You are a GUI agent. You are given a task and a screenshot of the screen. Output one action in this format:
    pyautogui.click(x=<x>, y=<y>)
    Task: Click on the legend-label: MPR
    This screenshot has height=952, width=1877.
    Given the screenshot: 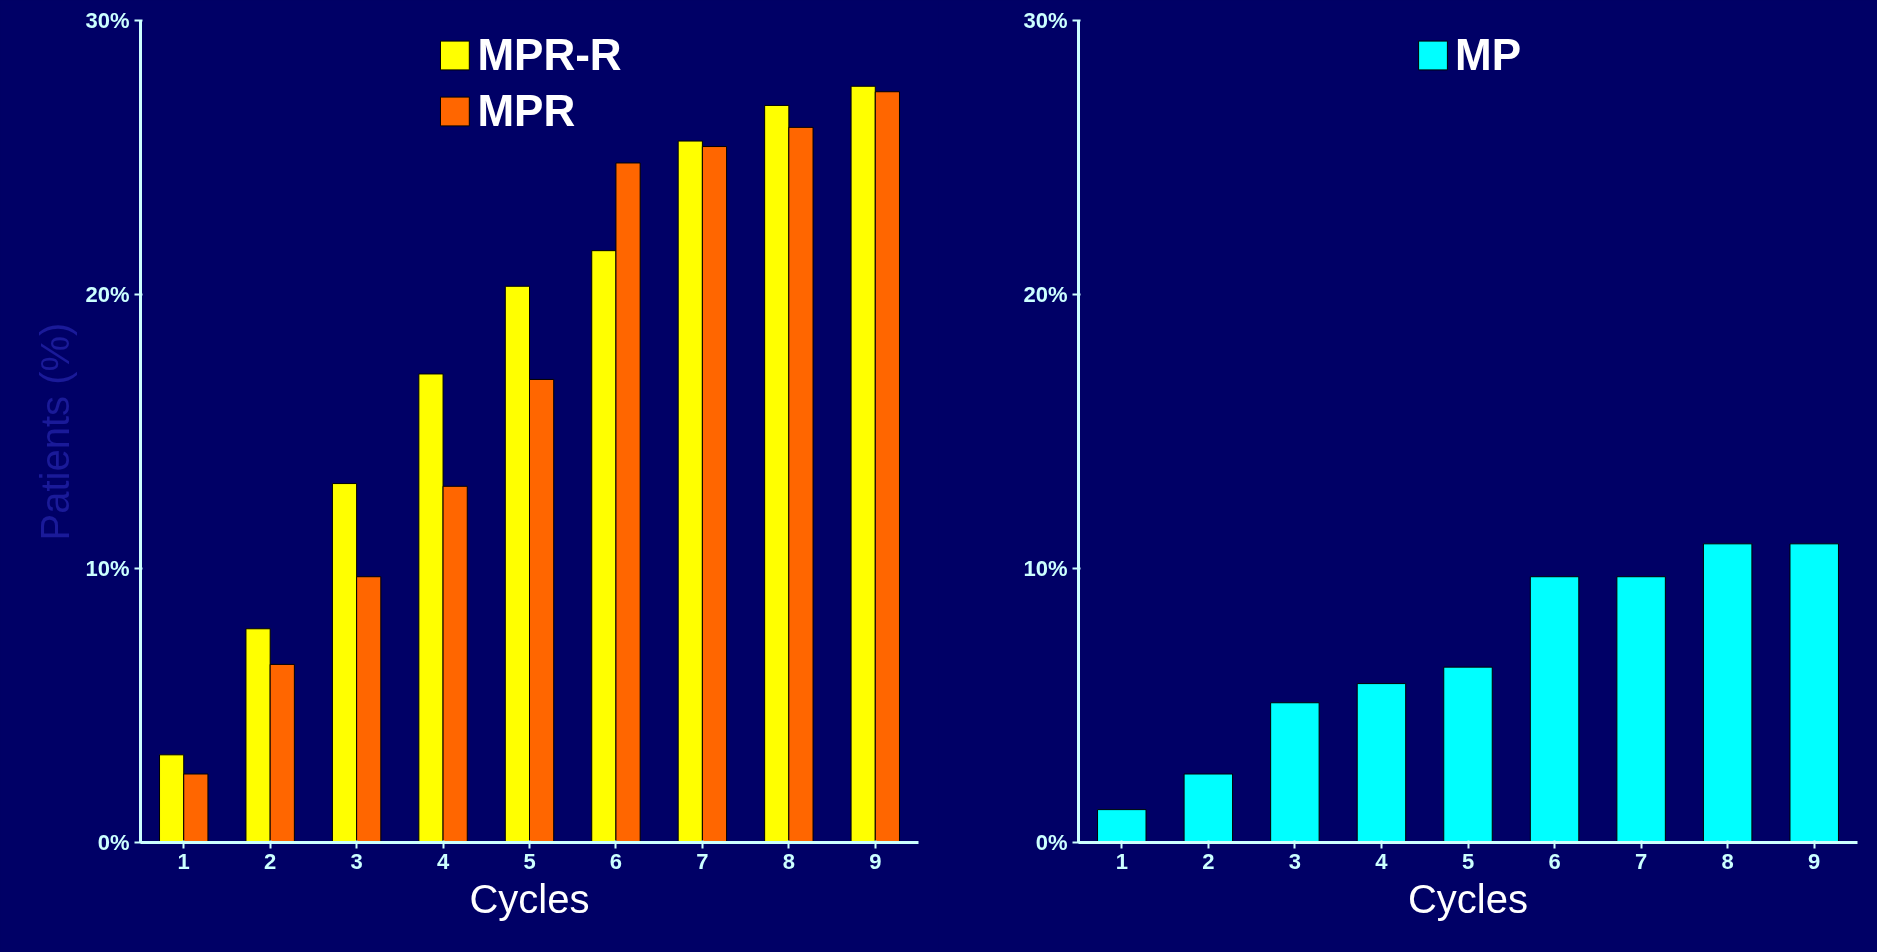 What is the action you would take?
    pyautogui.click(x=526, y=111)
    